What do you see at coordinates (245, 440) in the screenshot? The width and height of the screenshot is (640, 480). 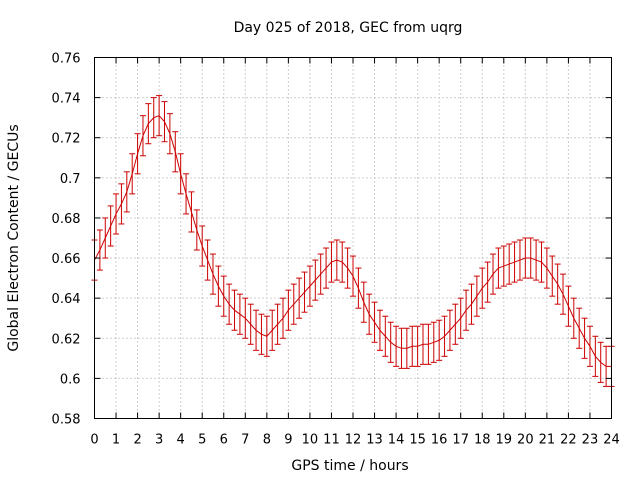 I see `x-tick-label: 7` at bounding box center [245, 440].